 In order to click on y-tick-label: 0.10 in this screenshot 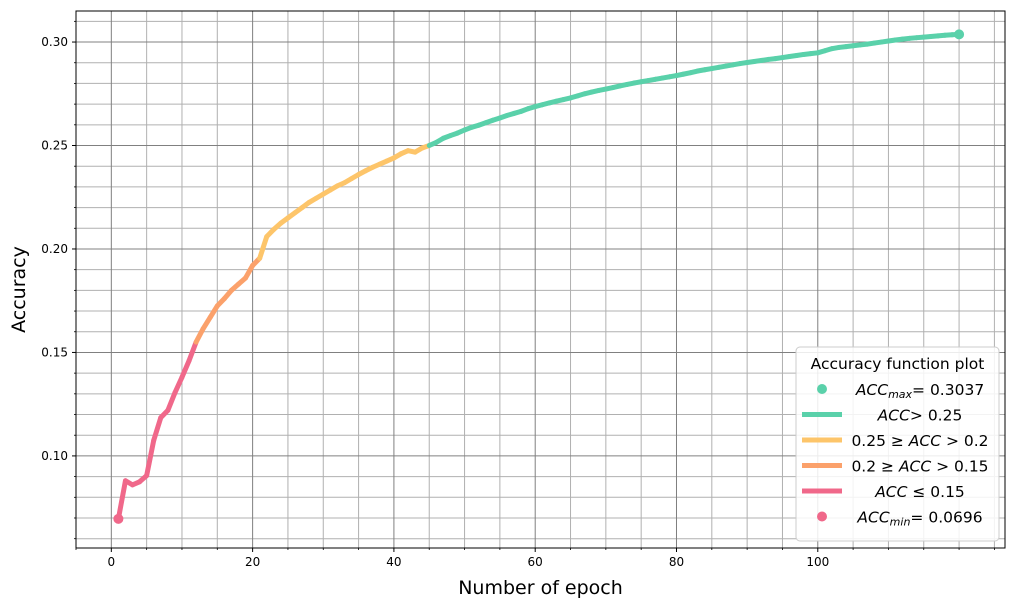, I will do `click(54, 456)`.